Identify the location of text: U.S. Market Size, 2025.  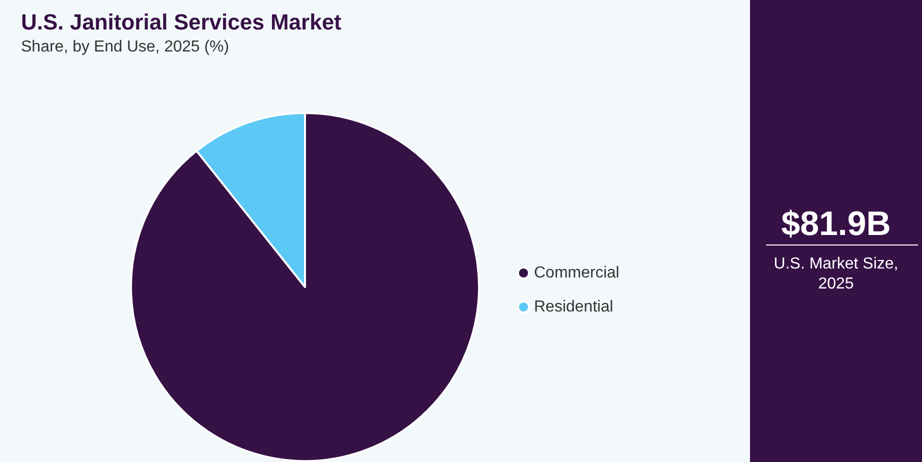
(836, 274).